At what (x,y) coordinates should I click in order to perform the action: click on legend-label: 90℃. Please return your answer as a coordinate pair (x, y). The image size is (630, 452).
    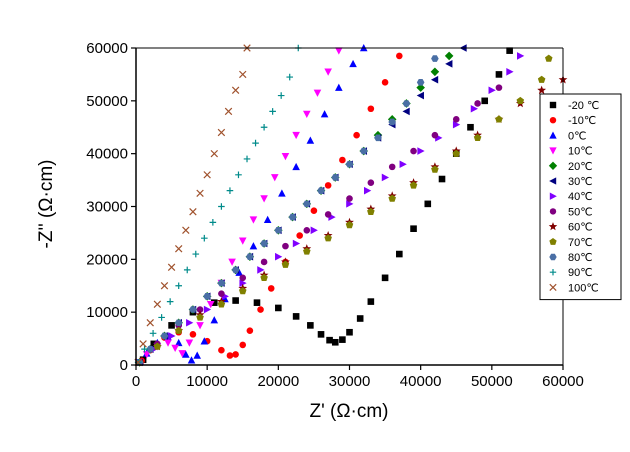
    Looking at the image, I should click on (580, 273).